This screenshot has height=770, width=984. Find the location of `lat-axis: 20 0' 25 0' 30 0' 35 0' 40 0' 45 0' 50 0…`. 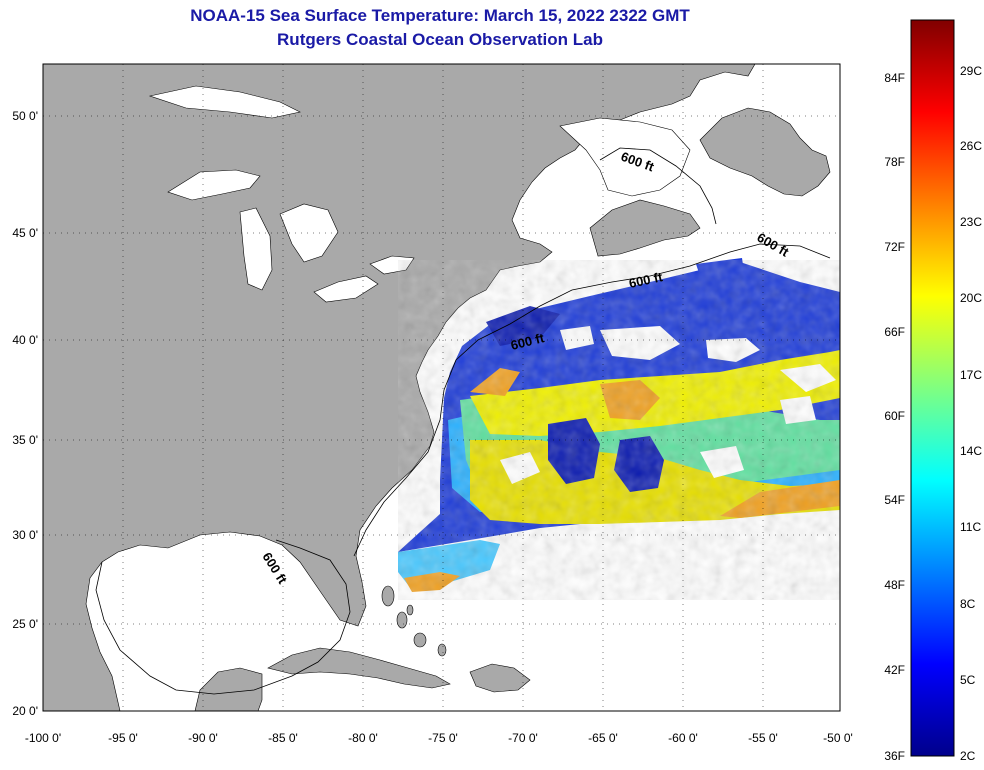

lat-axis: 20 0' 25 0' 30 0' 35 0' 40 0' 45 0' 50 0… is located at coordinates (25, 413).